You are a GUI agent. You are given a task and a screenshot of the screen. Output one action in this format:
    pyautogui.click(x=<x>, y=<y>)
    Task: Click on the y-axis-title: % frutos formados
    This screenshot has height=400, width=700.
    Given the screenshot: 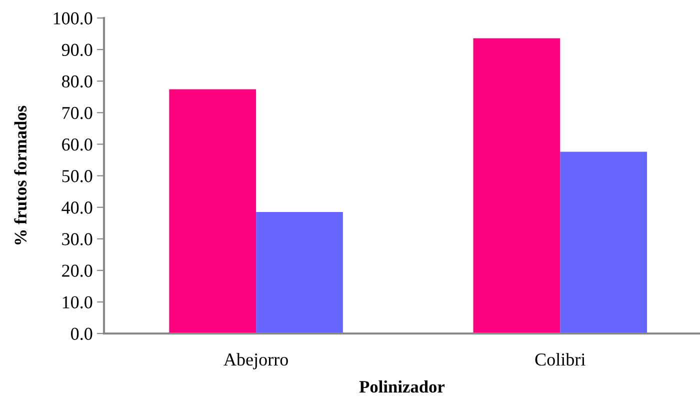 What is the action you would take?
    pyautogui.click(x=20, y=175)
    